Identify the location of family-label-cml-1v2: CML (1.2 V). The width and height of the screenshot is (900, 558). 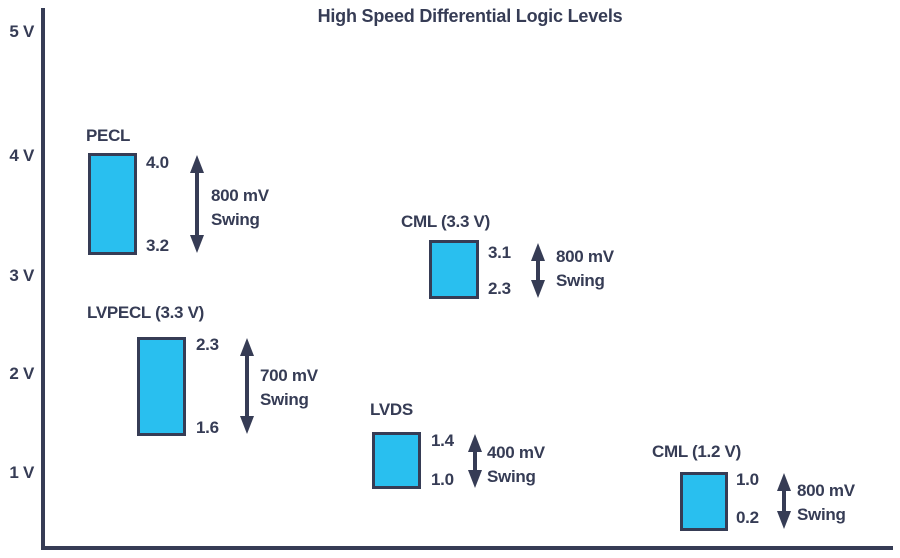
(696, 451).